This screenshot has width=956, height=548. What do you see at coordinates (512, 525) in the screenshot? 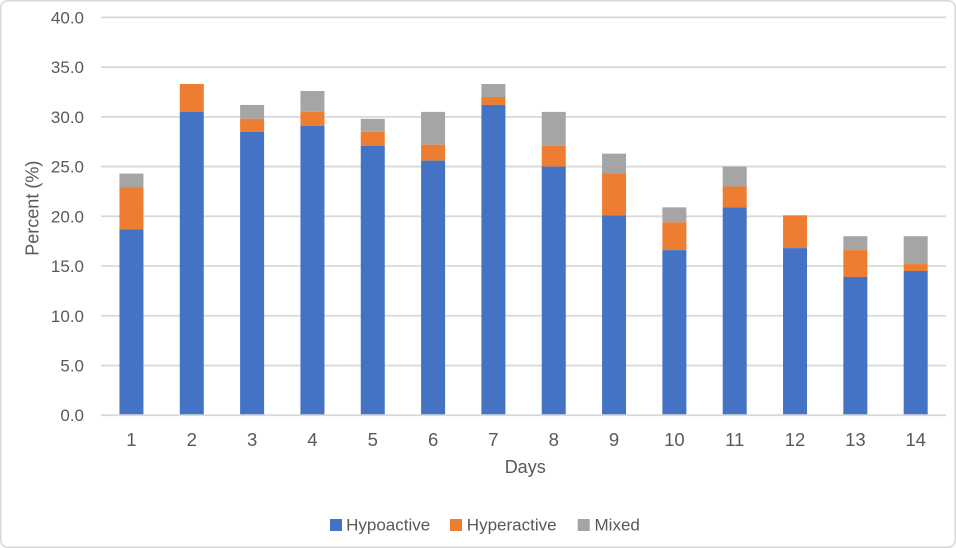
I see `svg-text: Hyperactive` at bounding box center [512, 525].